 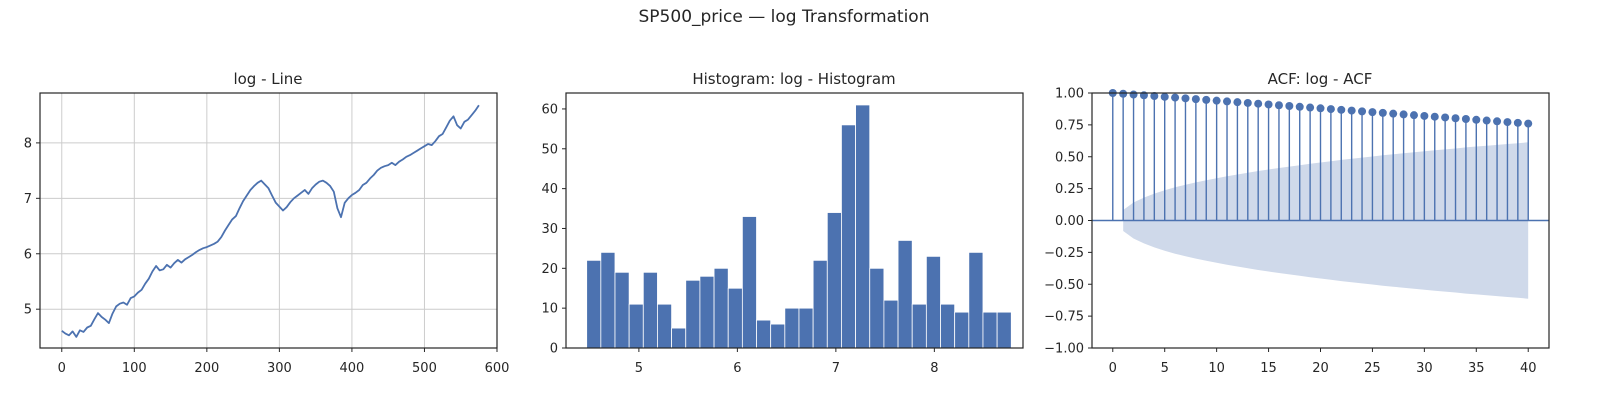 What do you see at coordinates (1064, 317) in the screenshot?
I see `acf-y-tick-label: −0.75` at bounding box center [1064, 317].